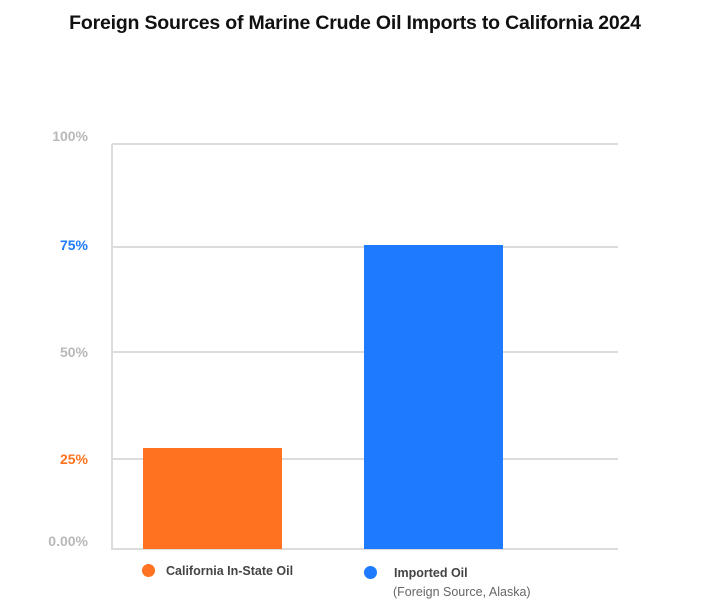  I want to click on y-tick-100: 100%, so click(70, 136).